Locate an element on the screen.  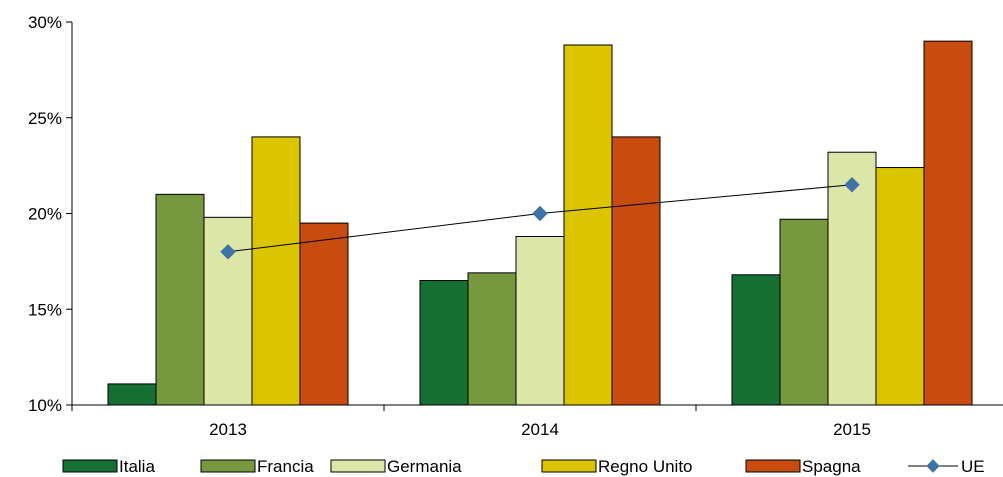
y-axis: 10% 15% 20% 25% 30% is located at coordinates (50, 214).